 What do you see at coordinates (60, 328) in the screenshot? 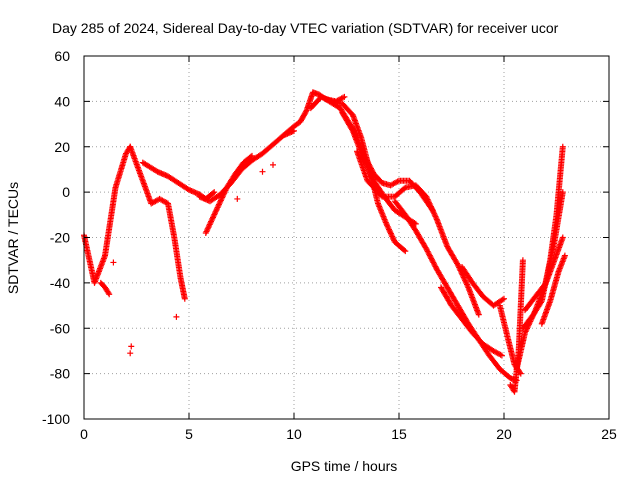
I see `y-tick-label: -60` at bounding box center [60, 328].